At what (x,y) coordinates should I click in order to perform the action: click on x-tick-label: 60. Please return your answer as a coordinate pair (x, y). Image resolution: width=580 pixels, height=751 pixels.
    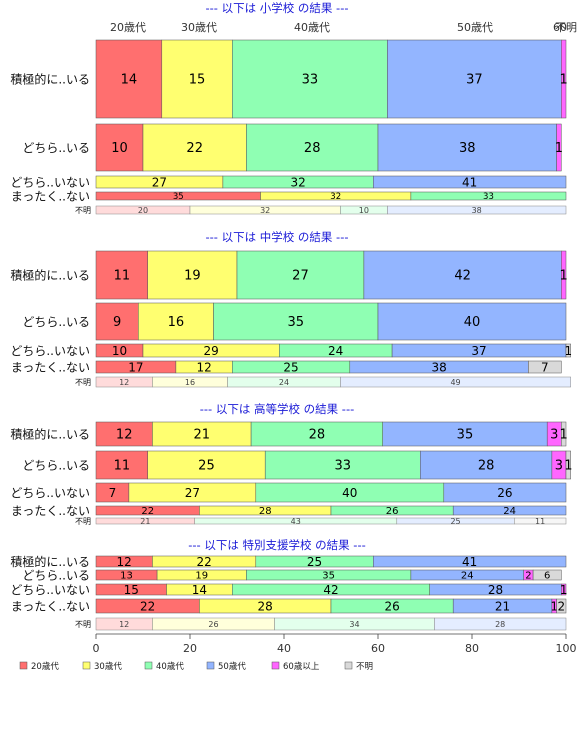
    Looking at the image, I should click on (378, 648).